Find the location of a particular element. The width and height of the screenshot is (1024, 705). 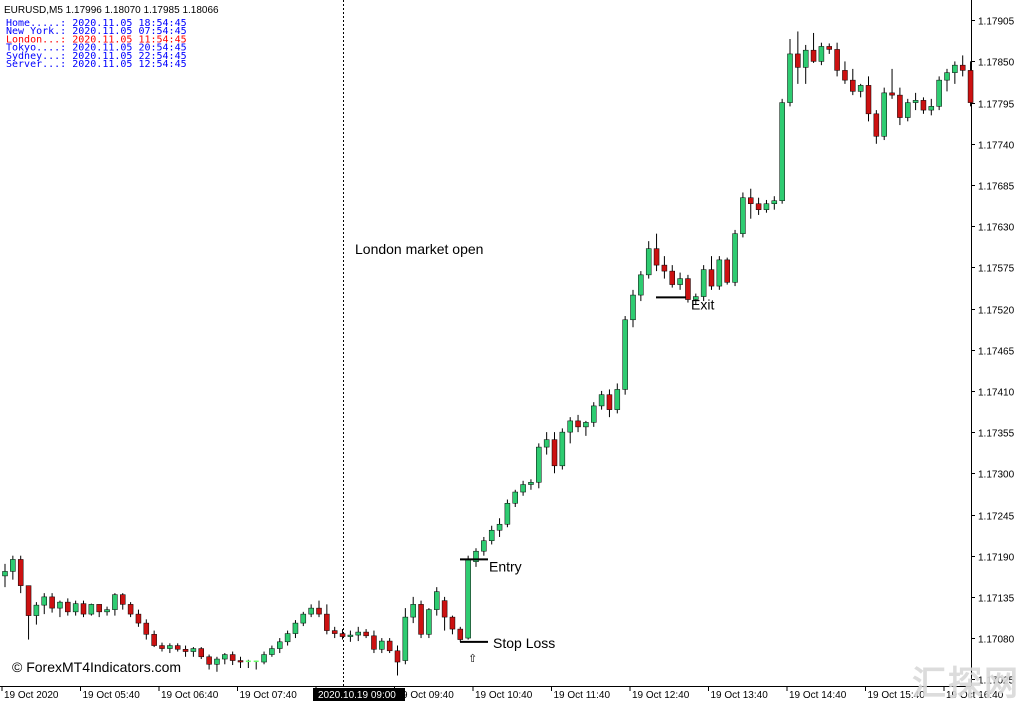

y-tick-label: 1.17520 is located at coordinates (996, 311).